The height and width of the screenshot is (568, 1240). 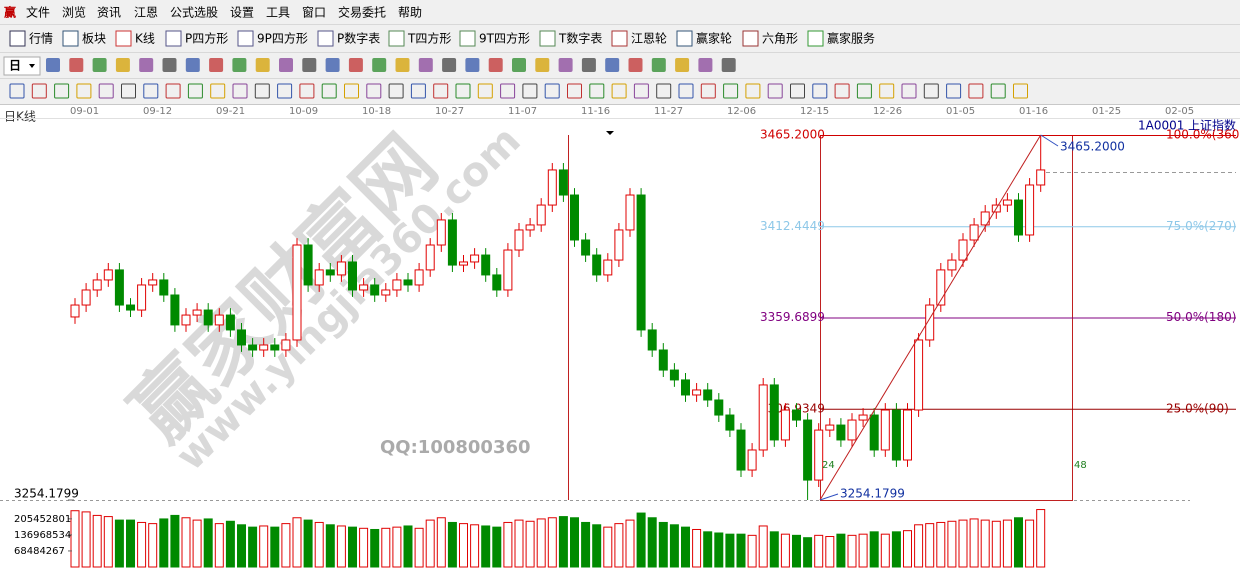 I want to click on toolbar-label: P四方形, so click(x=206, y=38).